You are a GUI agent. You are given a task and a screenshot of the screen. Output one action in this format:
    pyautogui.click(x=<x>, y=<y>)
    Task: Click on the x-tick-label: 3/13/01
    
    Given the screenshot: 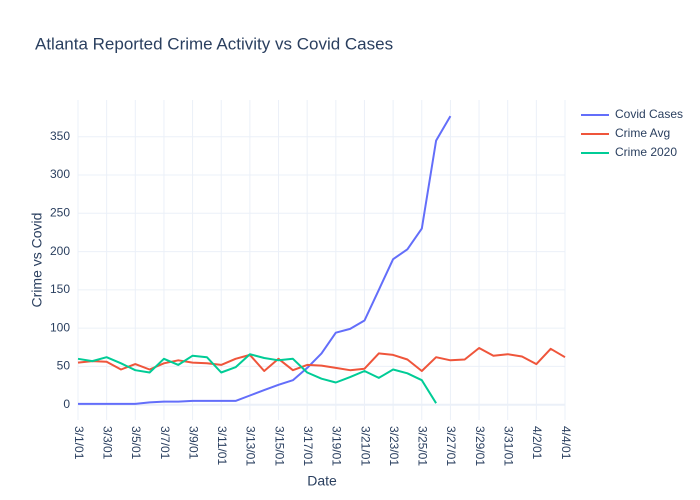 What is the action you would take?
    pyautogui.click(x=251, y=446)
    